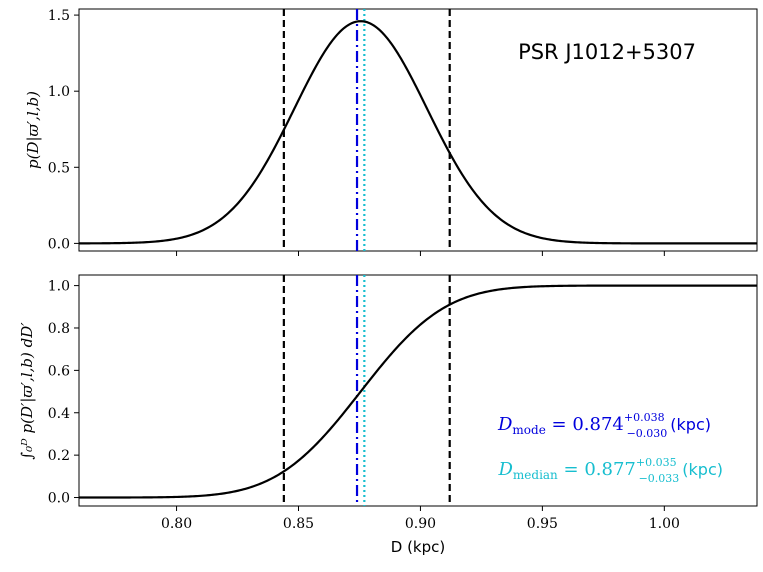  Describe the element at coordinates (298, 524) in the screenshot. I see `cdf-x-tick-label: 0.85` at that location.